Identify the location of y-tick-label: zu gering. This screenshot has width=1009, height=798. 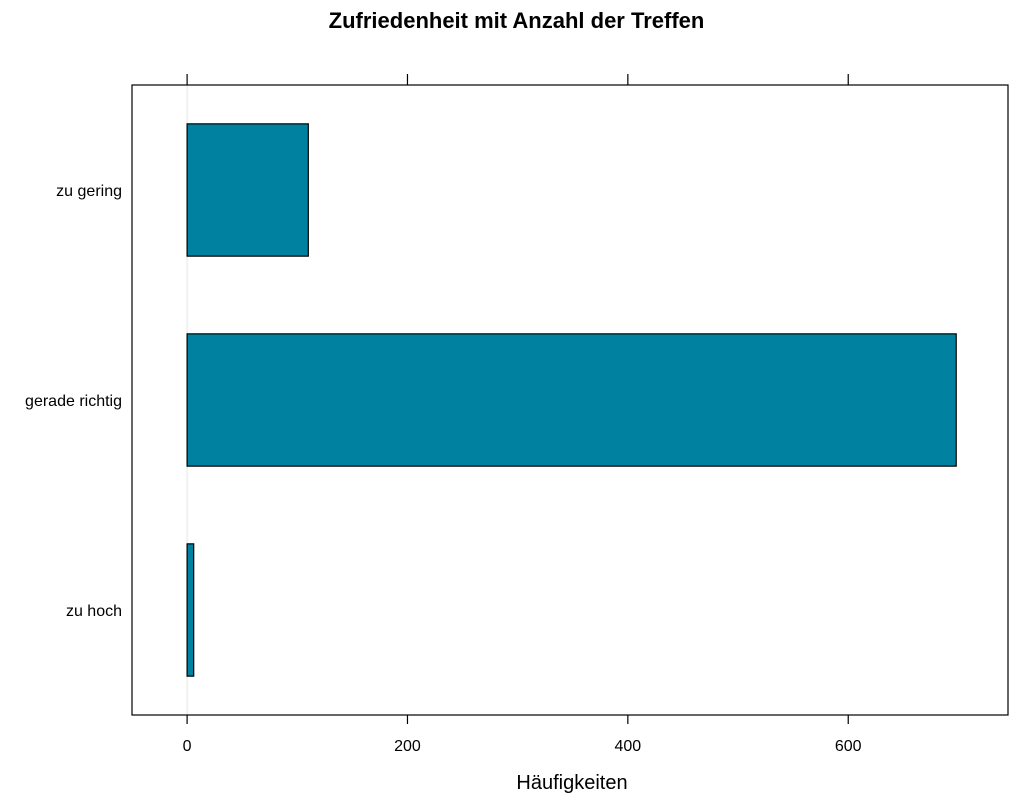
(89, 191).